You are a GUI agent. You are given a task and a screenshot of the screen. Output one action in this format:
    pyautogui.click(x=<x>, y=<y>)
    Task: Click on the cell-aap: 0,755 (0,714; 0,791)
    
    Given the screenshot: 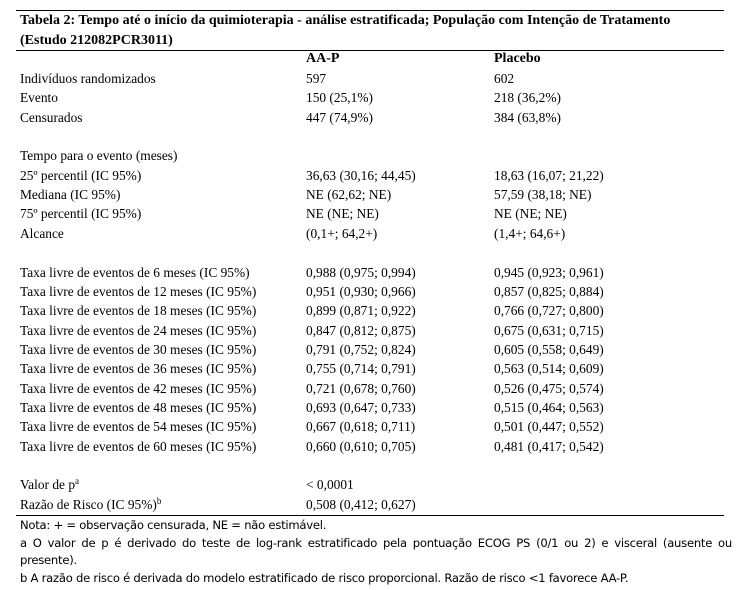 What is the action you would take?
    pyautogui.click(x=361, y=369)
    